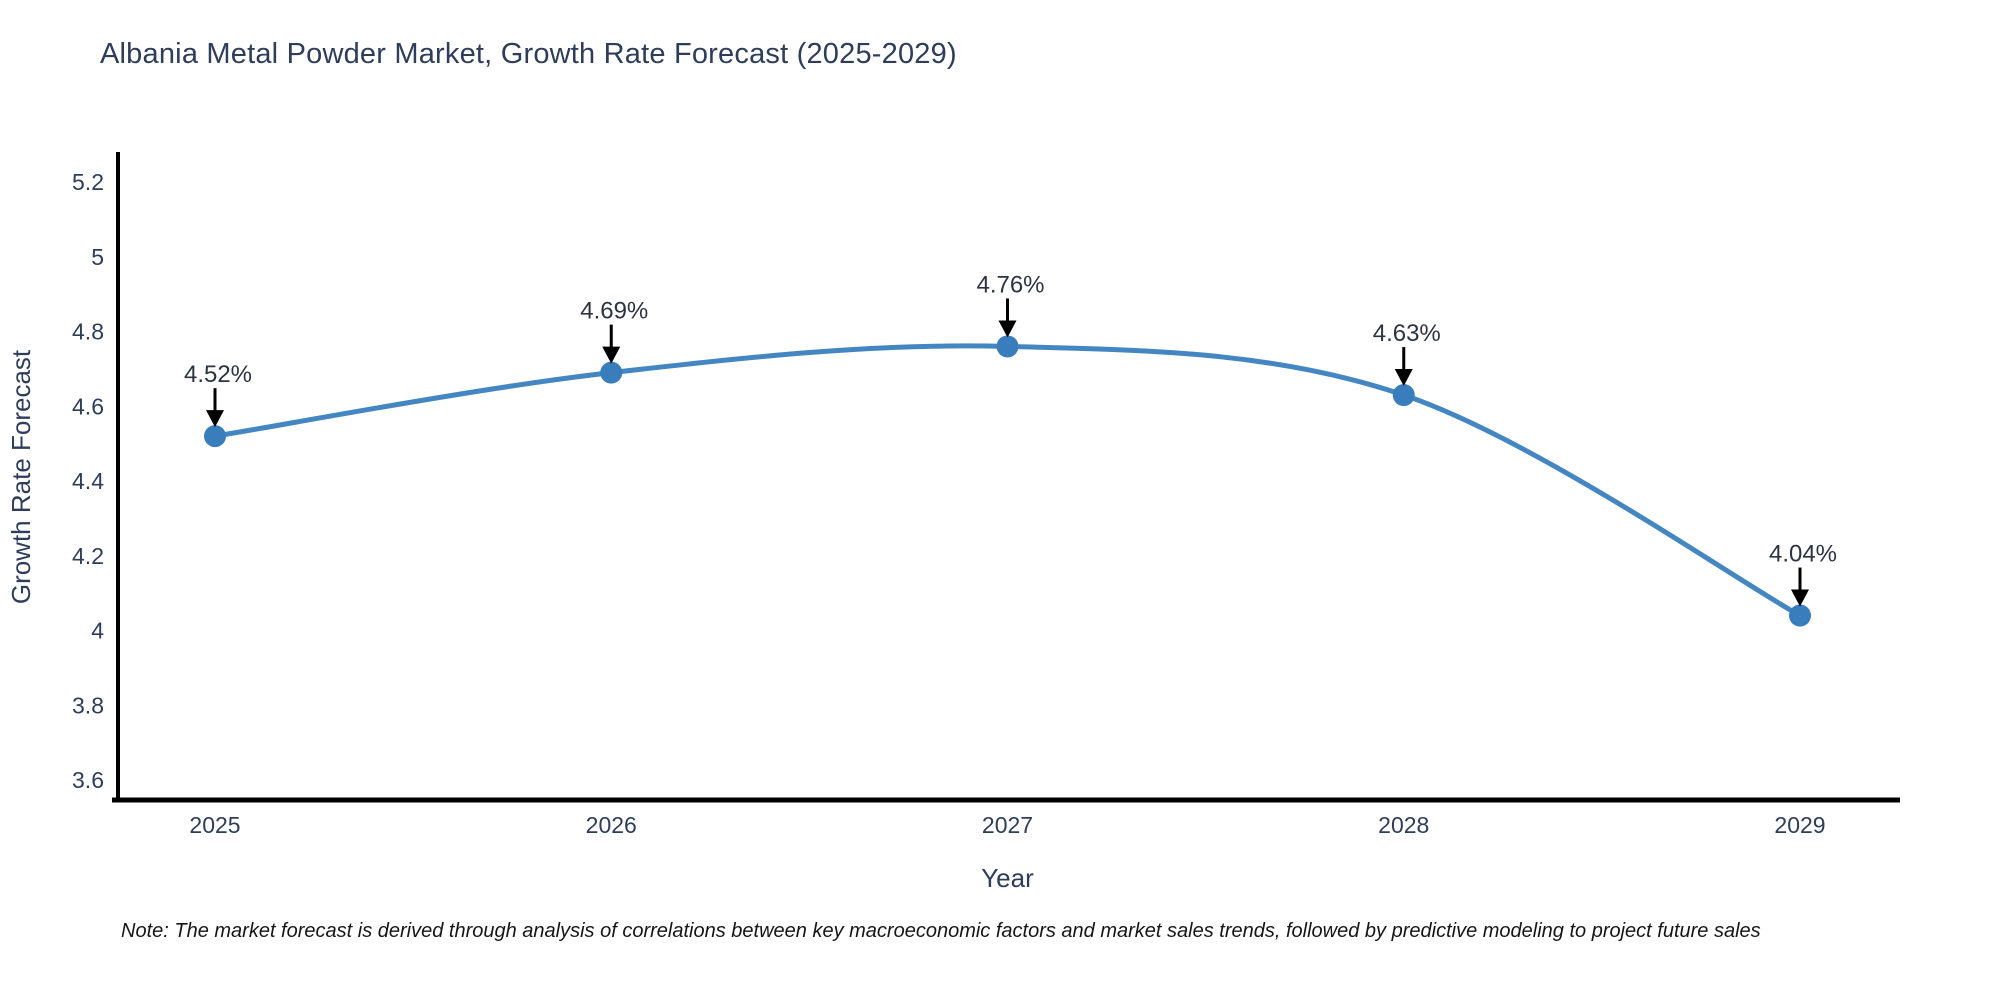 The height and width of the screenshot is (1000, 2000). What do you see at coordinates (1007, 825) in the screenshot?
I see `x-axis-tick-label: 2027` at bounding box center [1007, 825].